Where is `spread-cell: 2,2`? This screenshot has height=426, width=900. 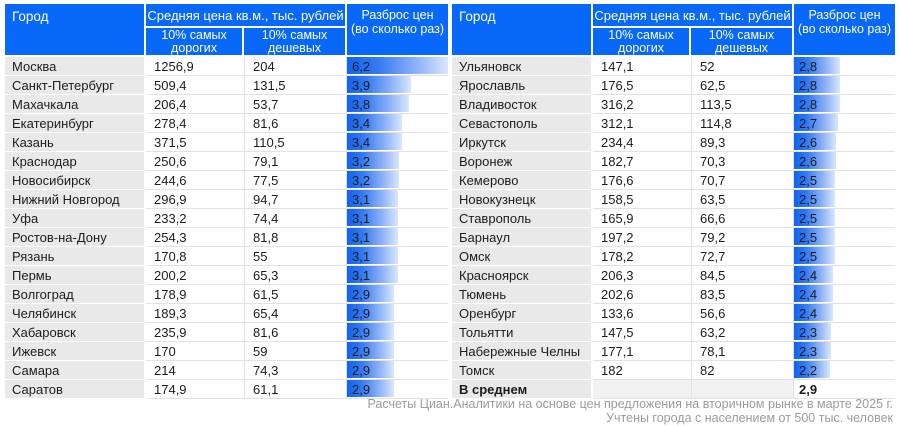
spread-cell: 2,2 is located at coordinates (844, 370).